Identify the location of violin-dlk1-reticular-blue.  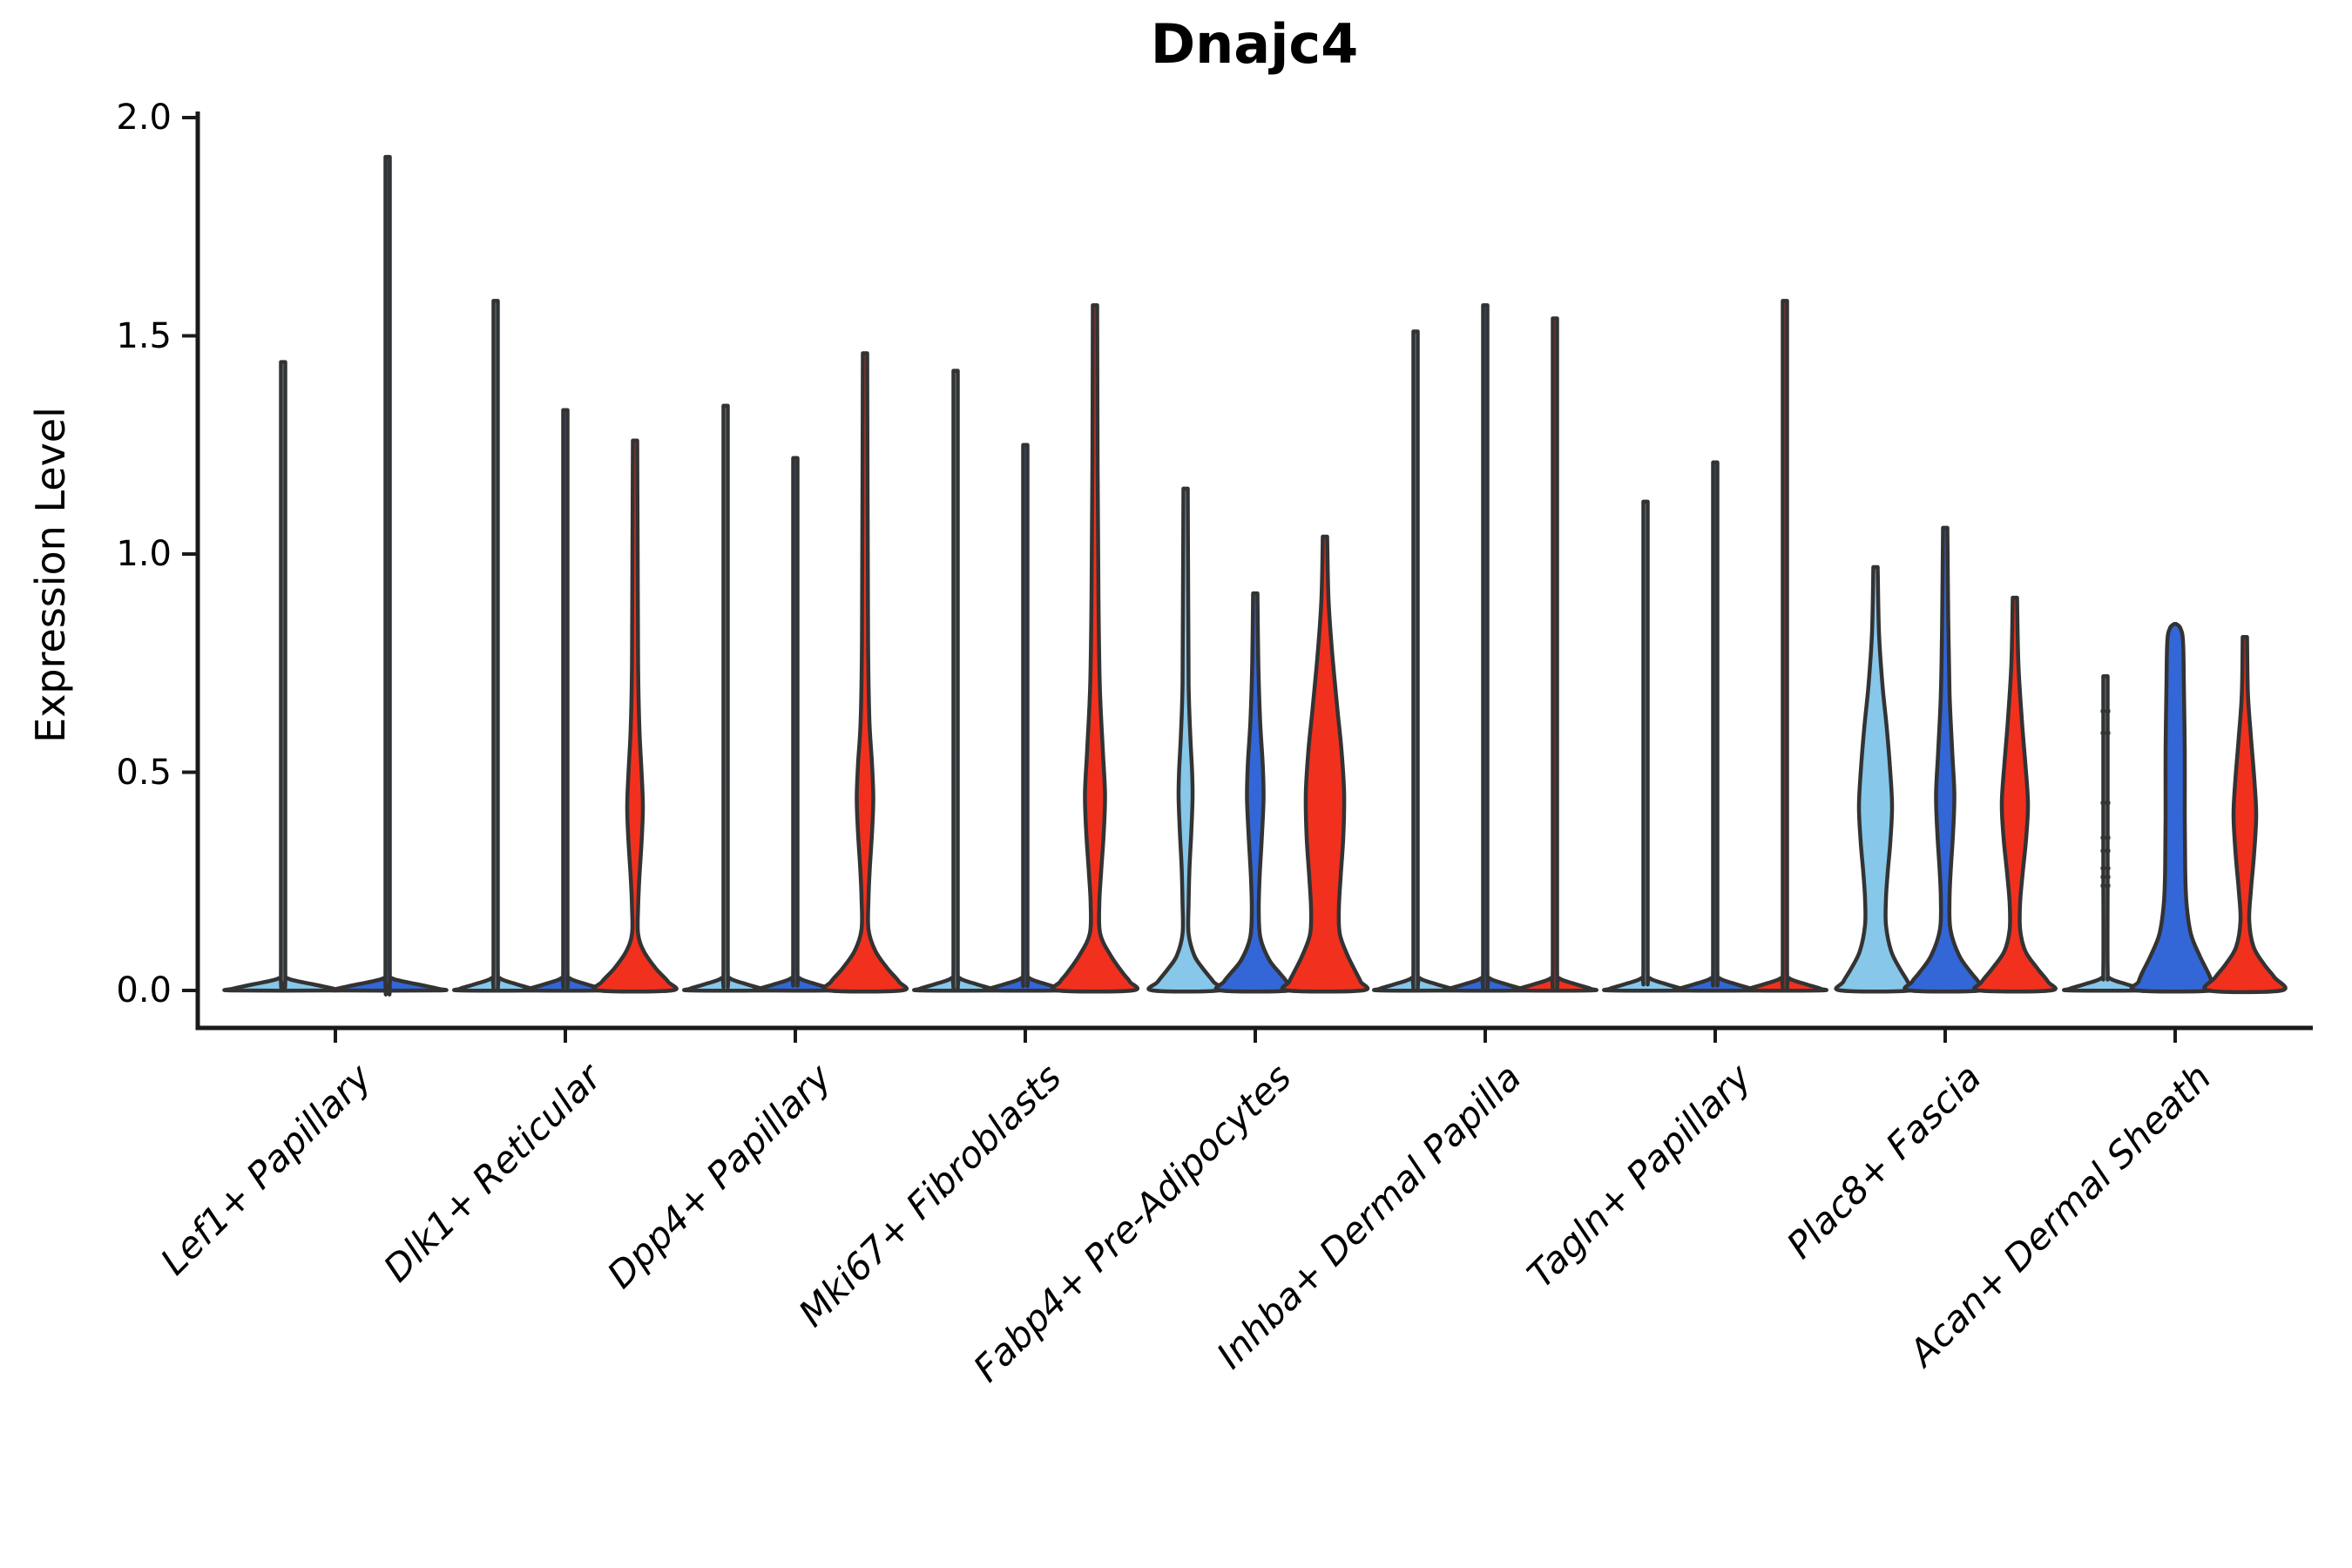
(565, 700).